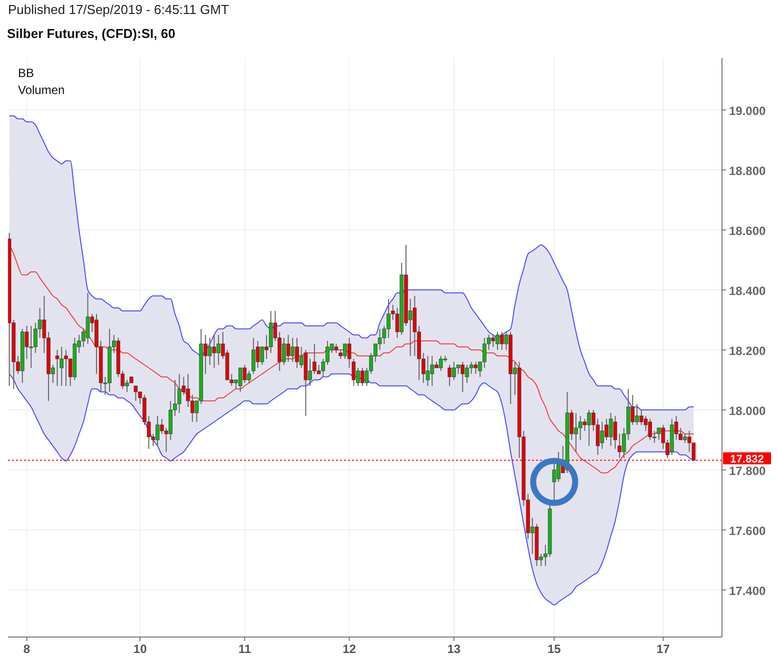  Describe the element at coordinates (245, 649) in the screenshot. I see `x-tick-label: 11` at that location.